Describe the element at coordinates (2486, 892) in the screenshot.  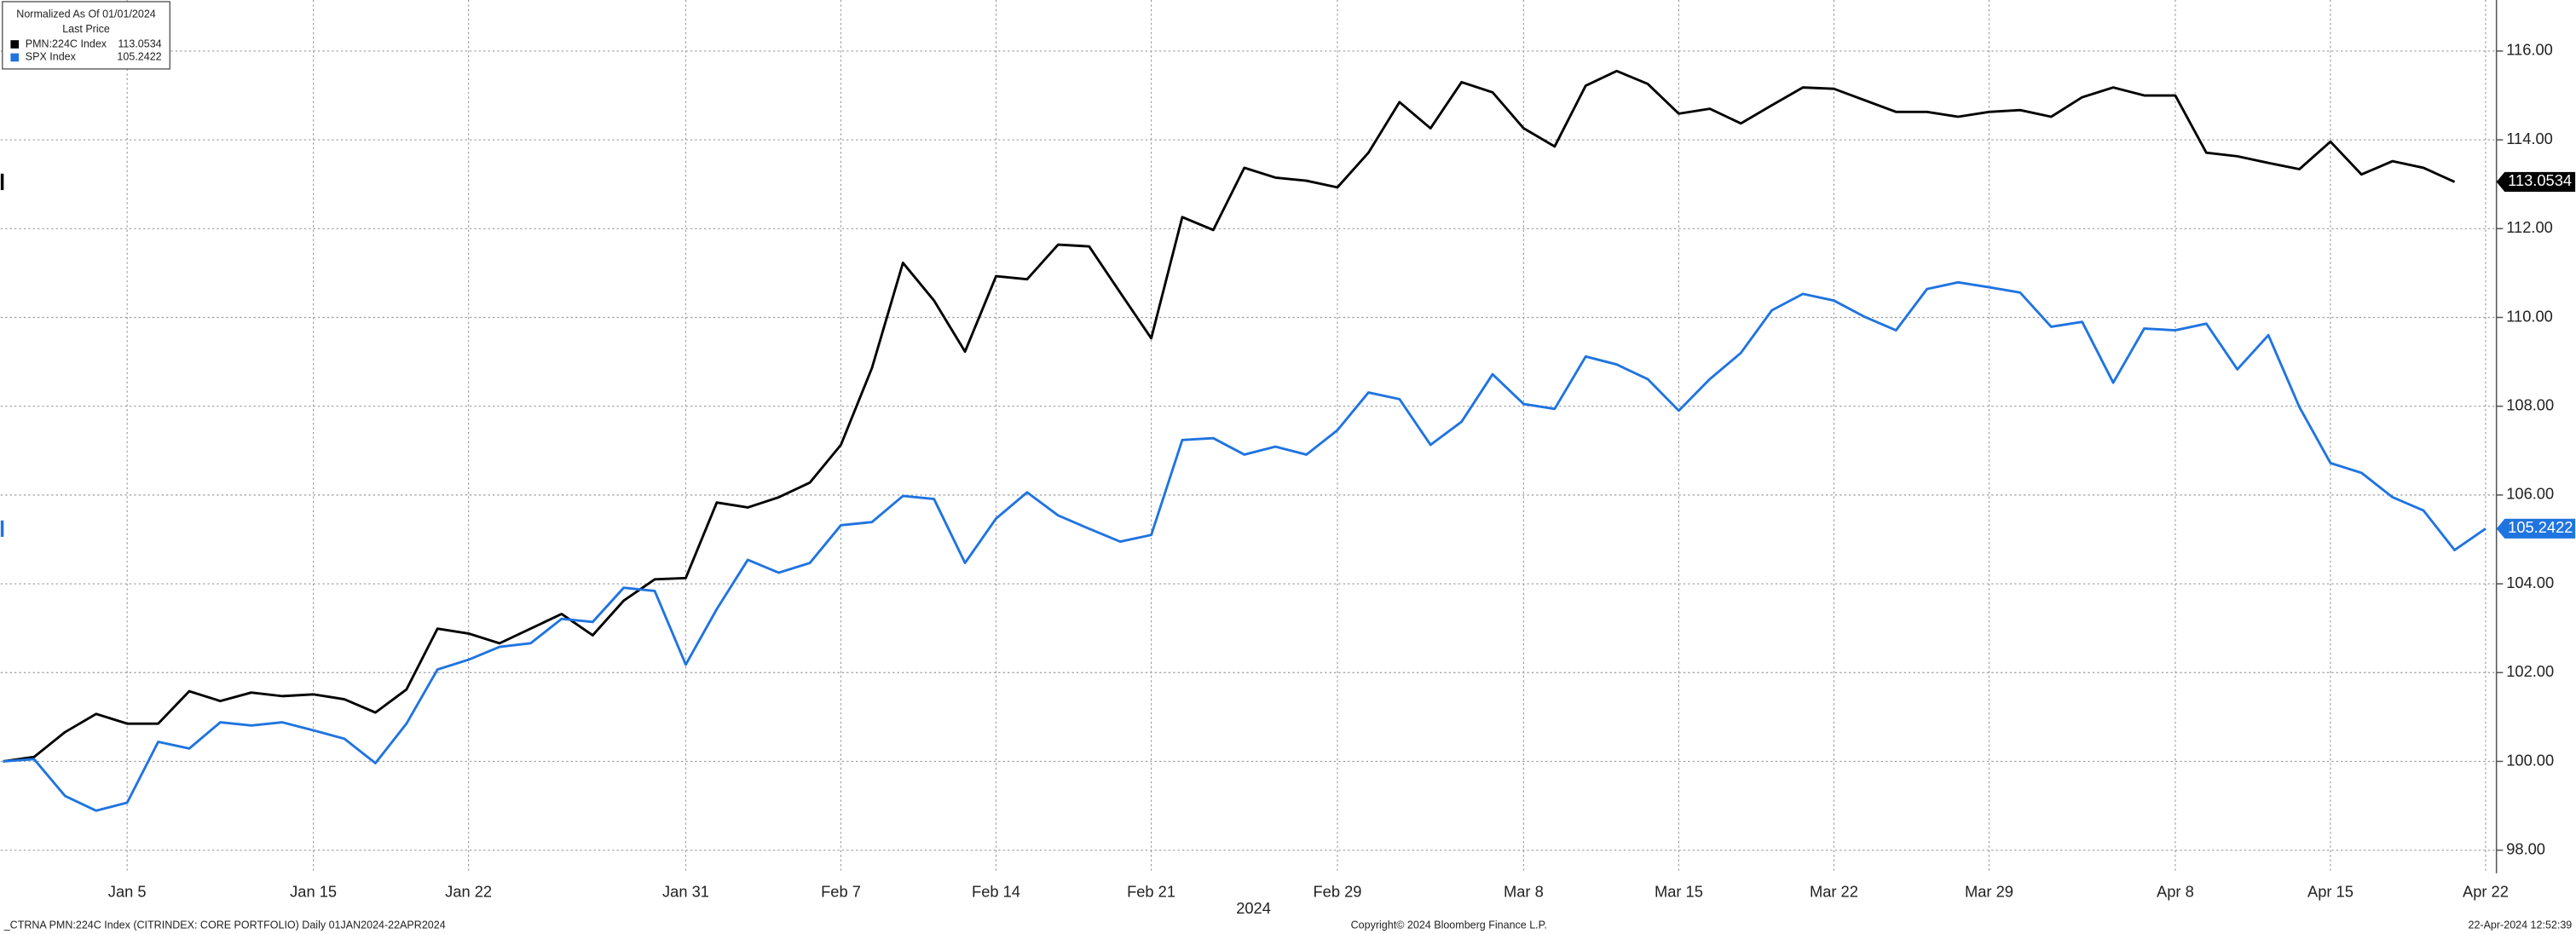
I see `x-tick-label: Apr 22` at that location.